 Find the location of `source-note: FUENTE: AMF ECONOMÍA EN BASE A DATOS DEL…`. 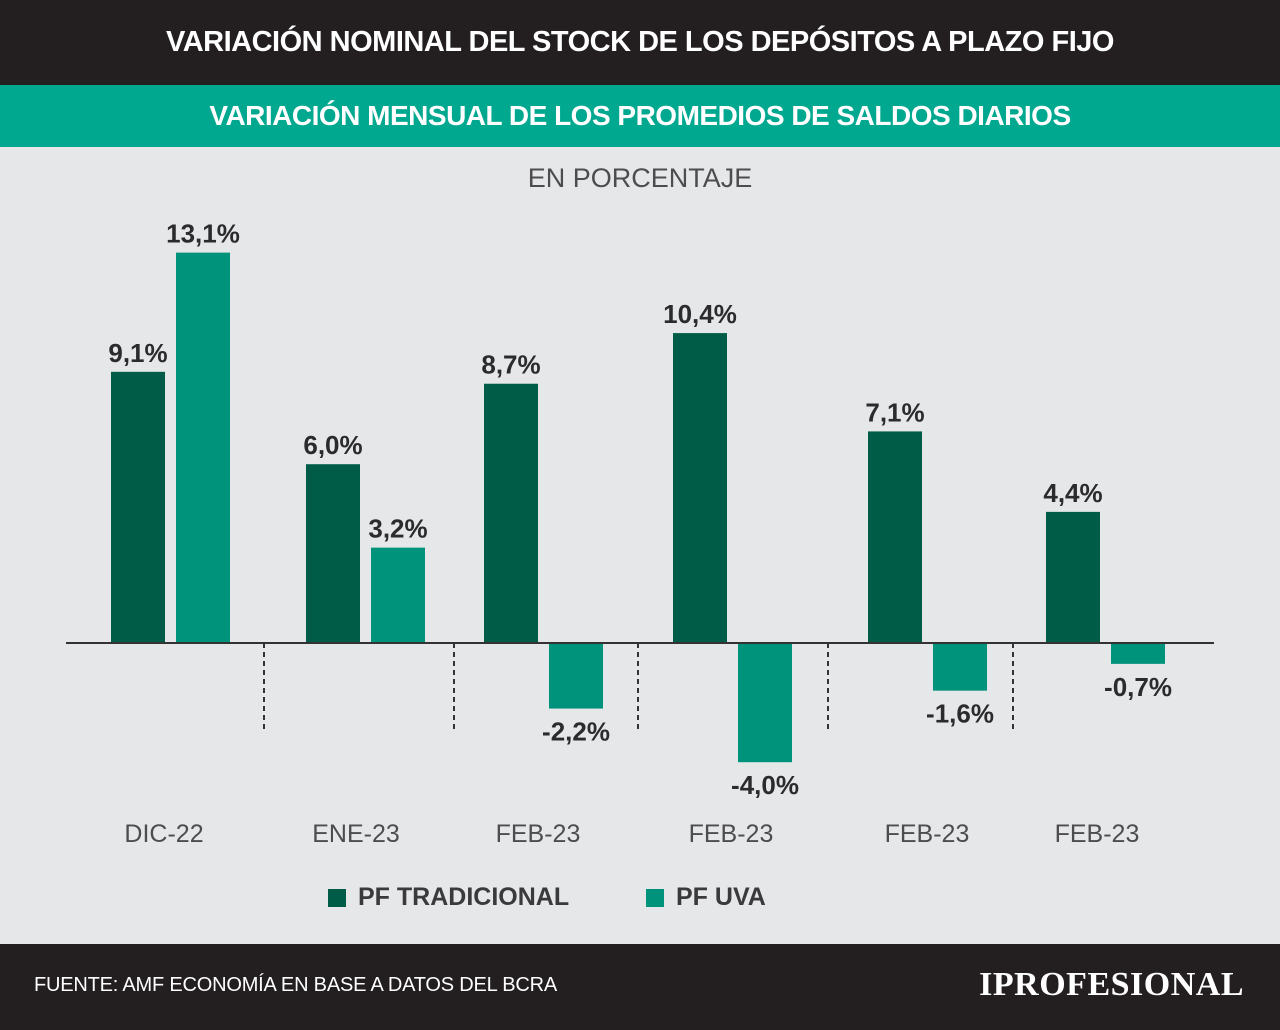

source-note: FUENTE: AMF ECONOMÍA EN BASE A DATOS DEL… is located at coordinates (295, 985).